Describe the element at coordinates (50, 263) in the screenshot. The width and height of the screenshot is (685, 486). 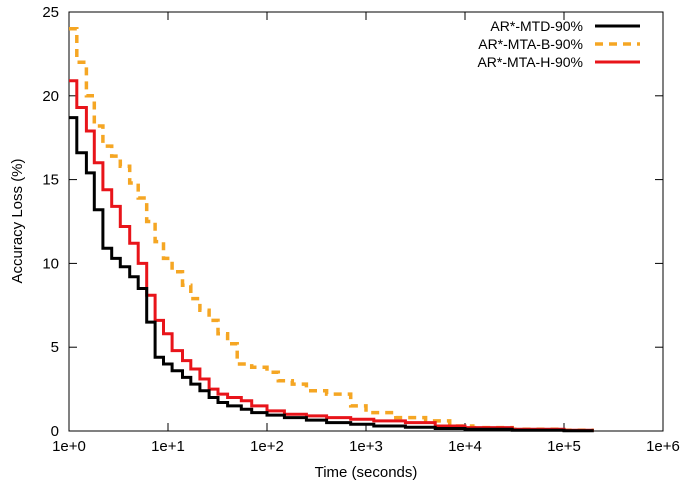
I see `y-tick-label: 10` at that location.